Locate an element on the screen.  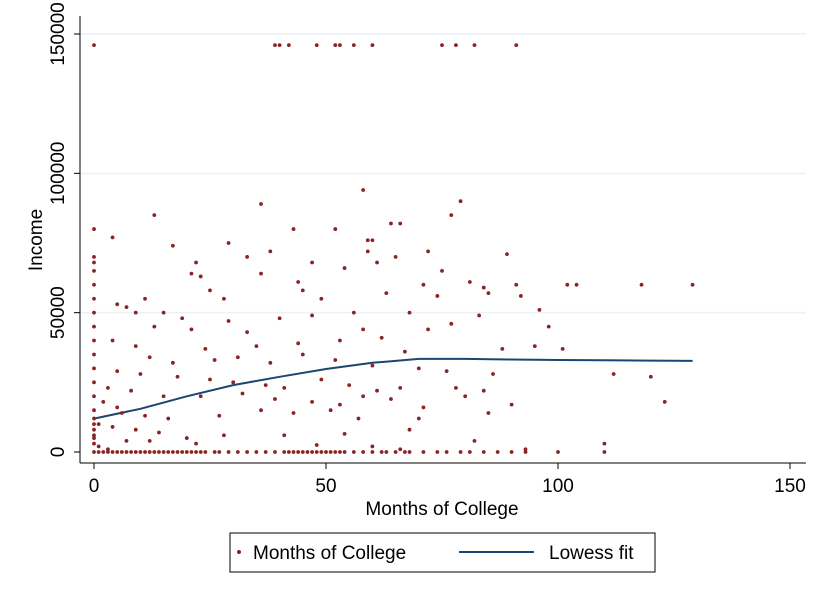
x-tick-label-0: 0 is located at coordinates (94, 486).